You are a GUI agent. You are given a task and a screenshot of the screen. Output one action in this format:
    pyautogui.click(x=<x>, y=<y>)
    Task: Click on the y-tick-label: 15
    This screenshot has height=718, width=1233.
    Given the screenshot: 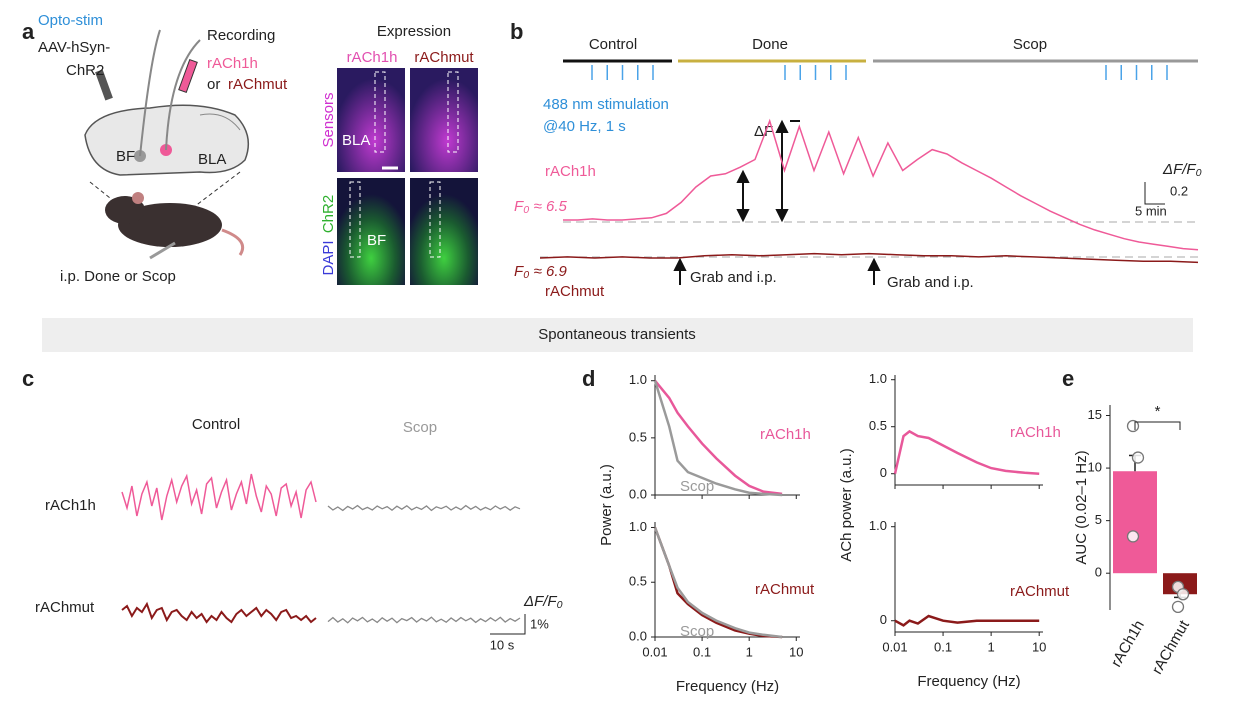 What is the action you would take?
    pyautogui.click(x=1095, y=414)
    